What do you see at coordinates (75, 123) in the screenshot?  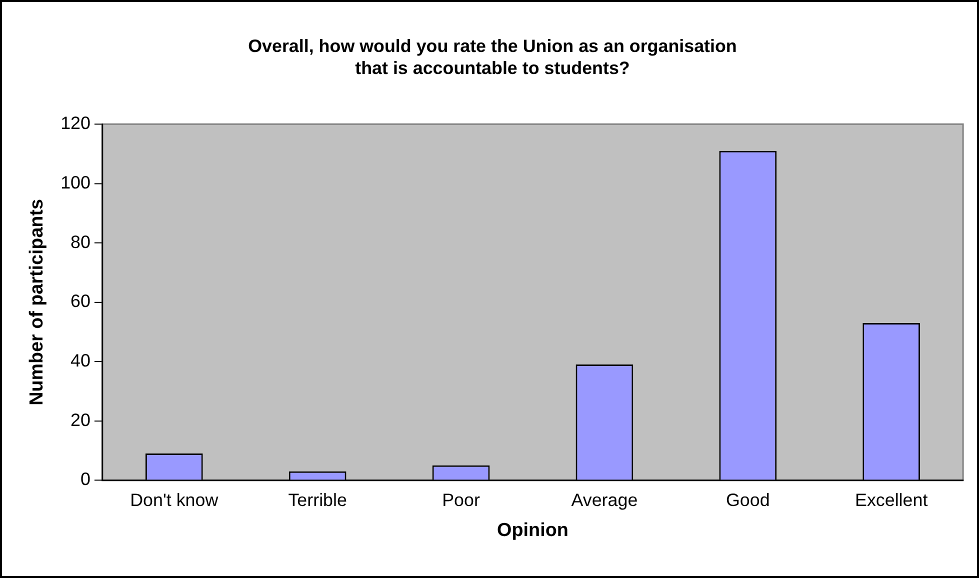 I see `y-tick-label: 120` at bounding box center [75, 123].